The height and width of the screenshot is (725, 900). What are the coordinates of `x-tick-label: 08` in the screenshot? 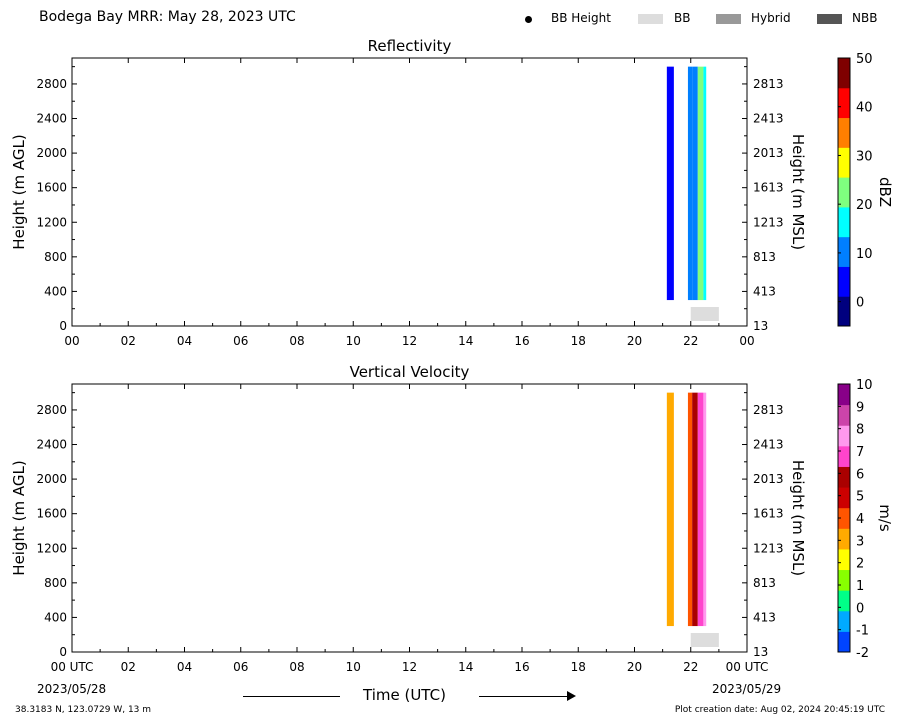 It's located at (296, 667).